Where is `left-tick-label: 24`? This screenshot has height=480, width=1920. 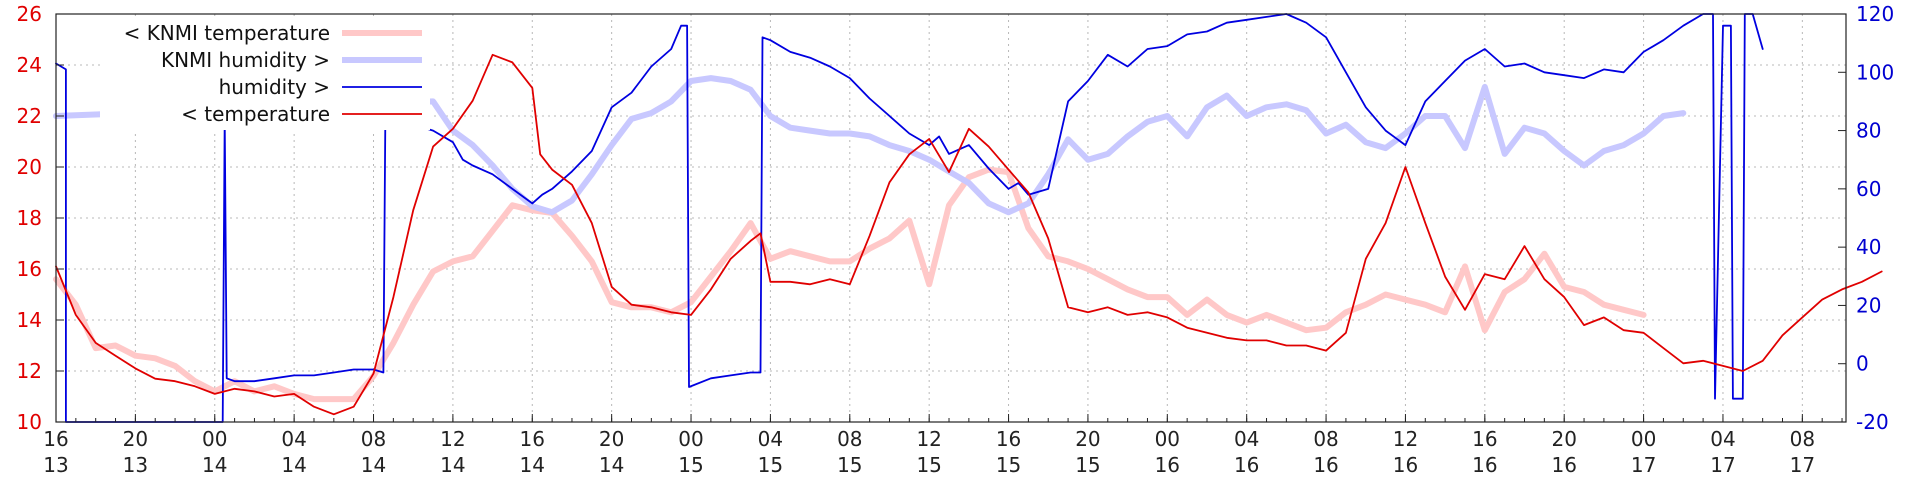
left-tick-label: 24 is located at coordinates (29, 65).